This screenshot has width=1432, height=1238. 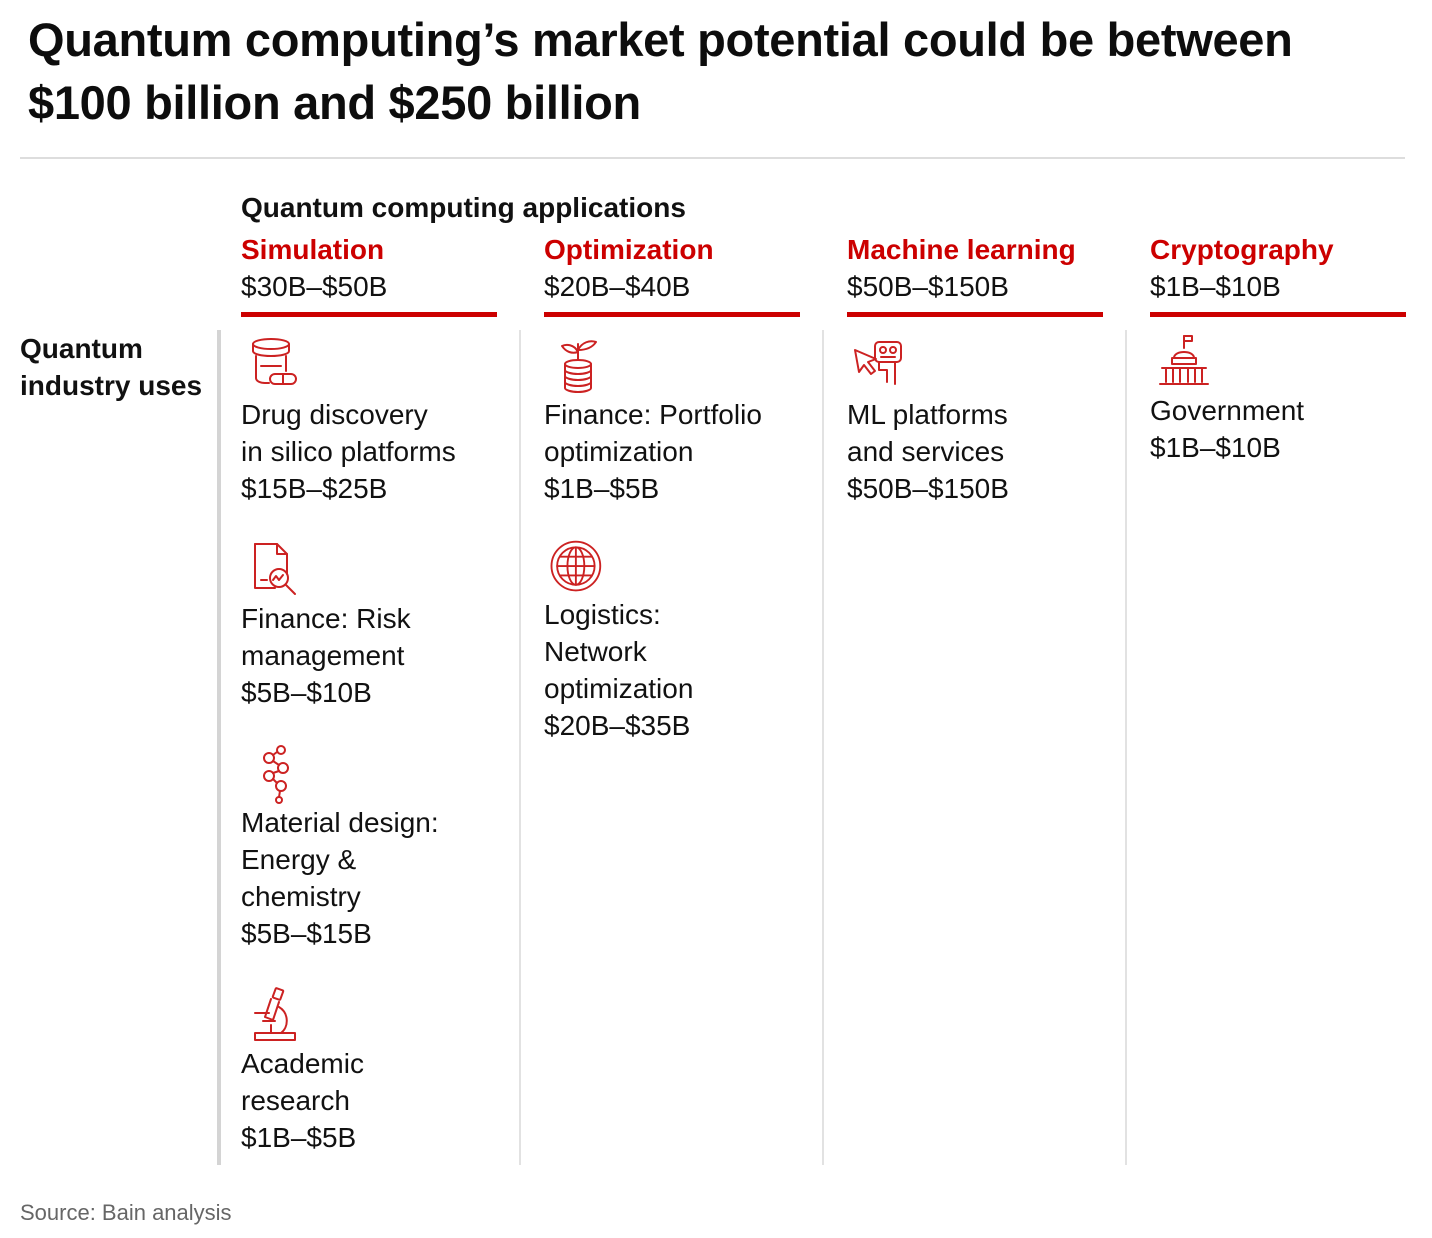 What do you see at coordinates (126, 1212) in the screenshot?
I see `source-note: Source: Bain analysis` at bounding box center [126, 1212].